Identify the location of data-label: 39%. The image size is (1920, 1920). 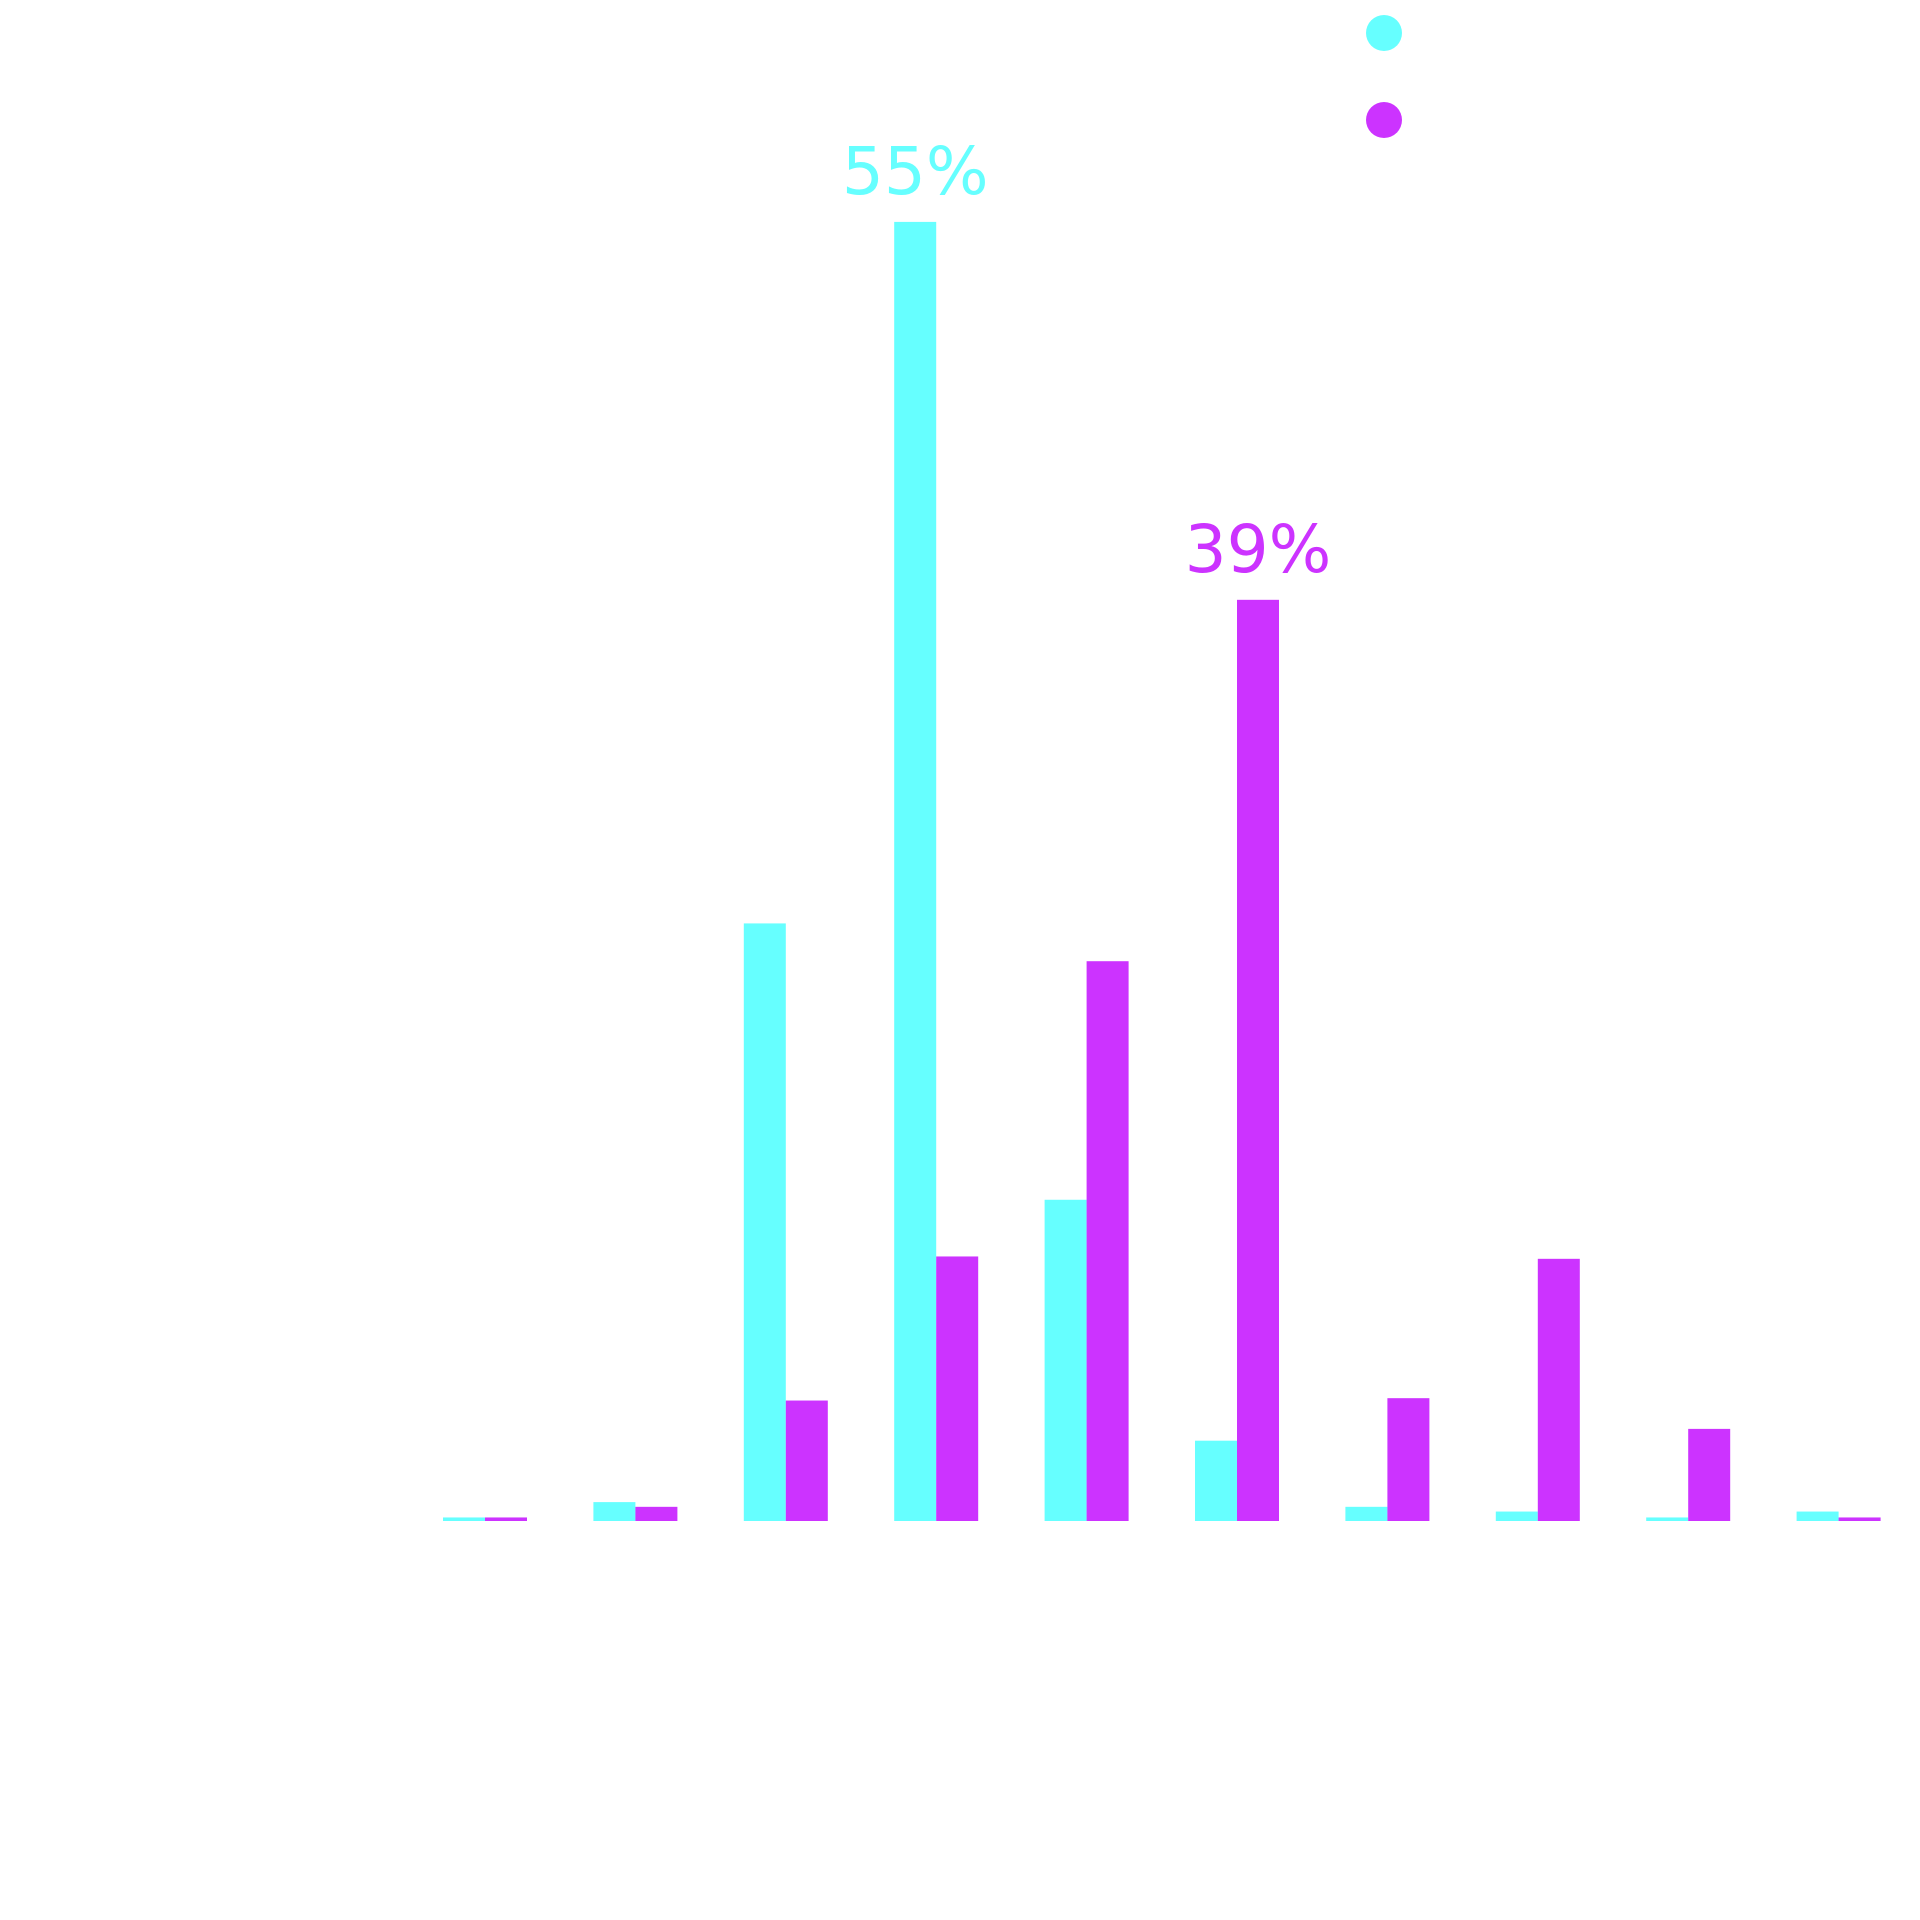
(1258, 549).